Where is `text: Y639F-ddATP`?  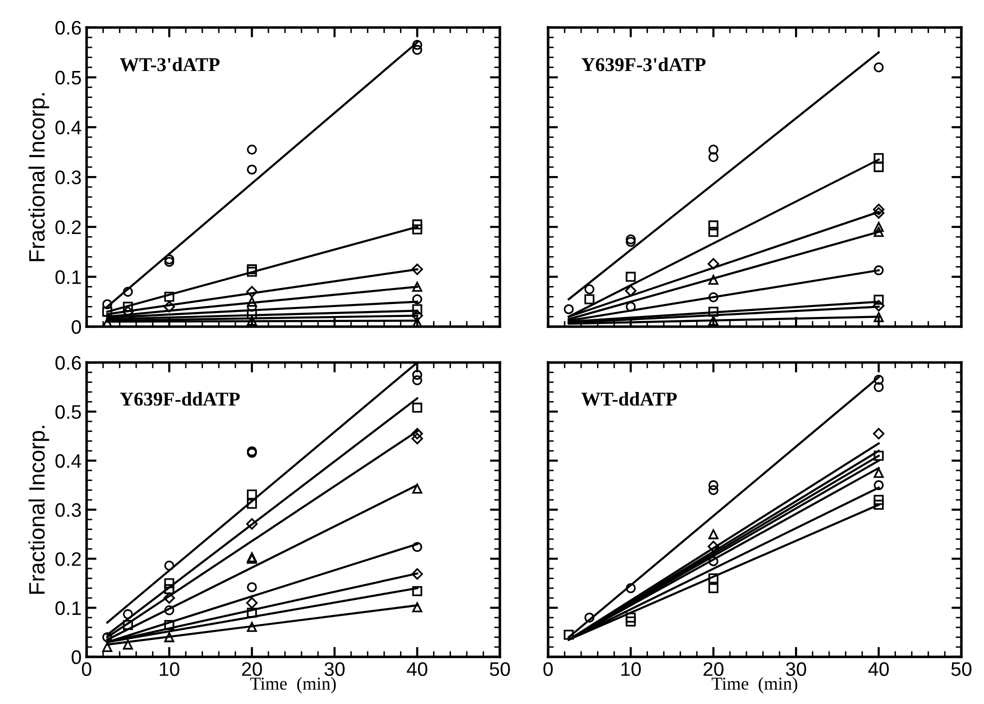 text: Y639F-ddATP is located at coordinates (180, 399).